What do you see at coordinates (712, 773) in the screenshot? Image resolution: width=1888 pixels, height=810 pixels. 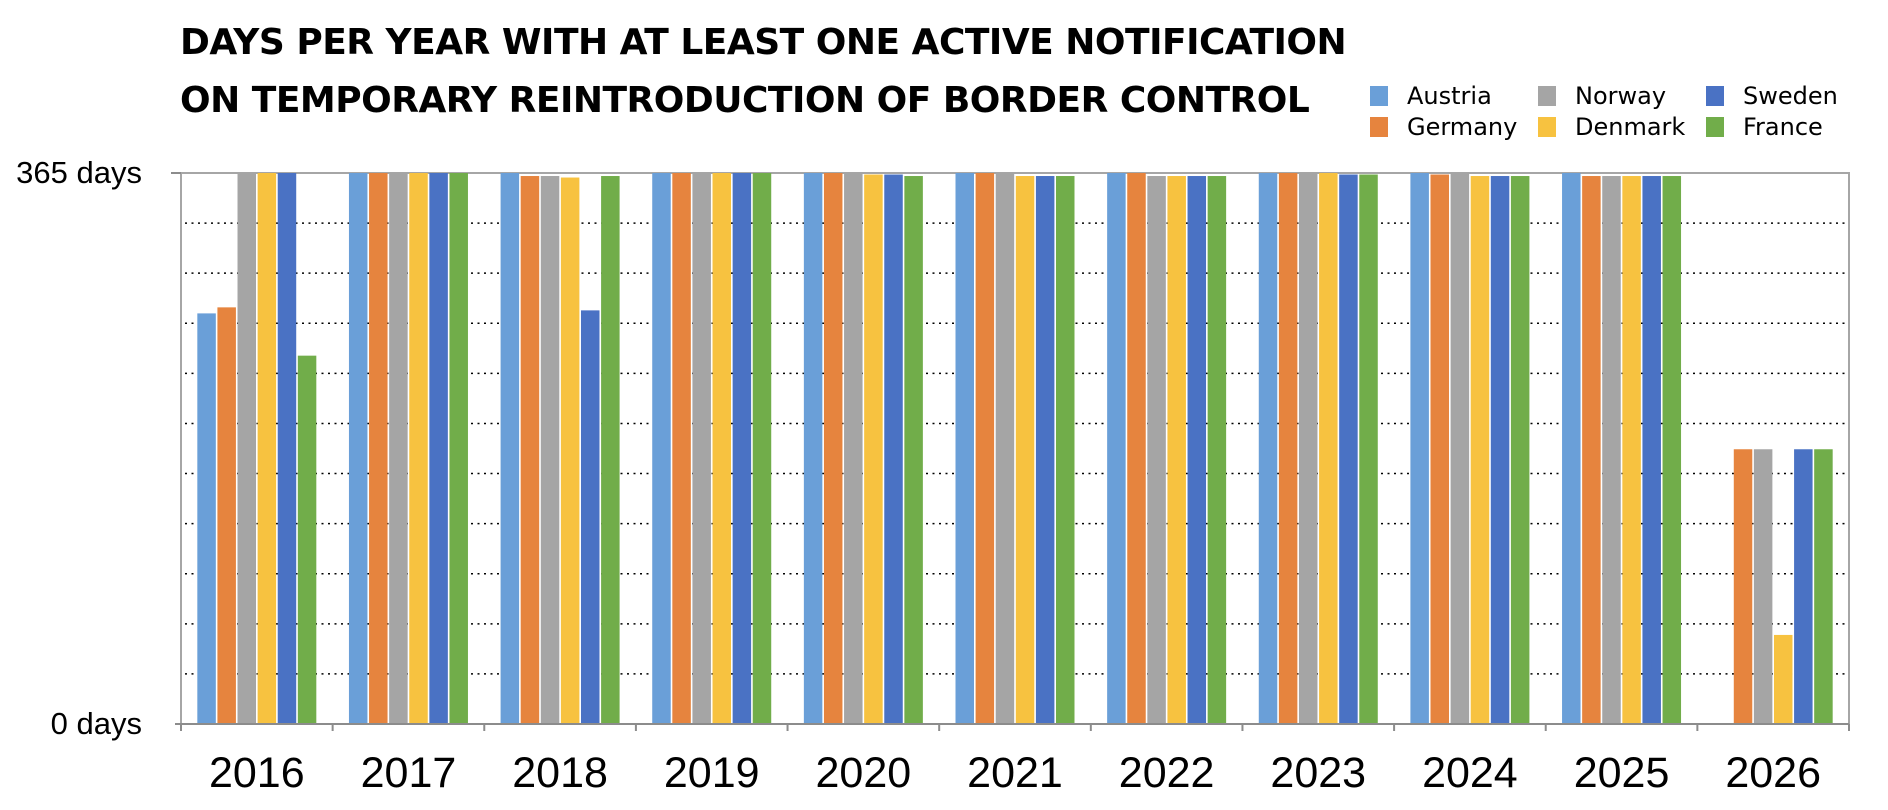 I see `x-tick-label: 2019` at bounding box center [712, 773].